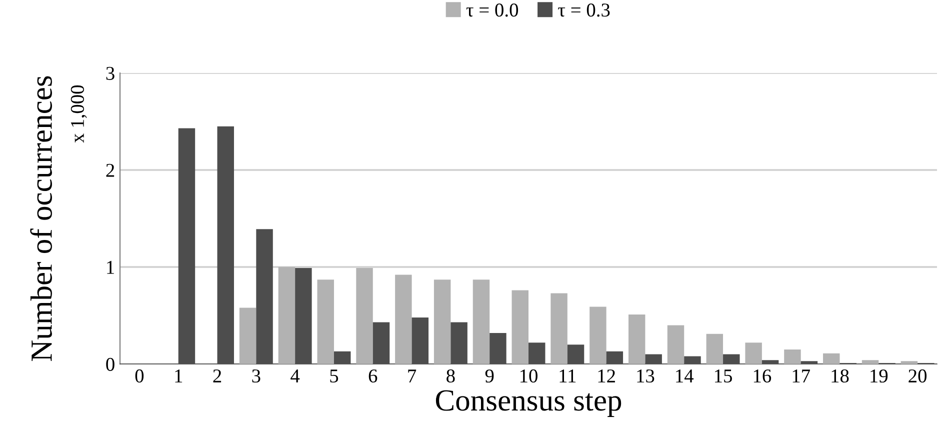  I want to click on x-tick-label: 10, so click(529, 376).